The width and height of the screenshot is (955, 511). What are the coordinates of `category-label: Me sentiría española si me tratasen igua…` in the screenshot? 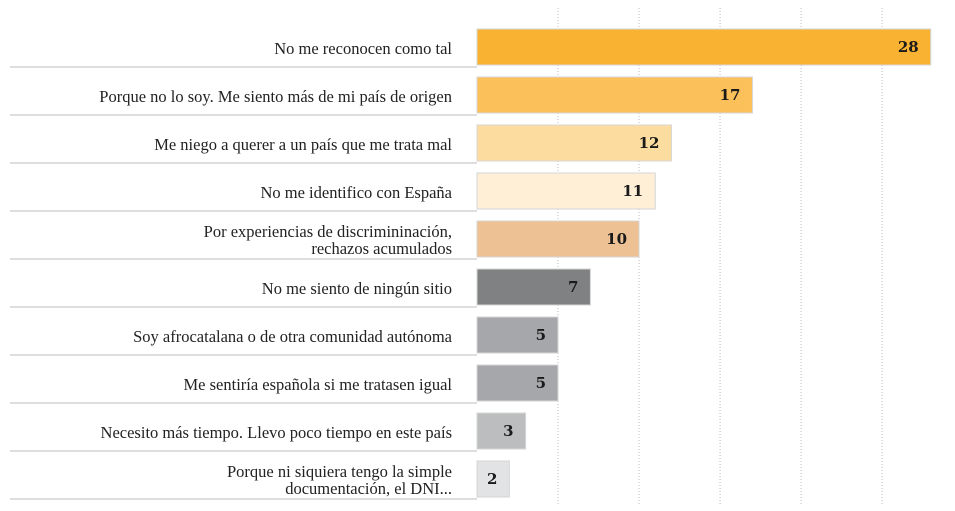 It's located at (318, 384).